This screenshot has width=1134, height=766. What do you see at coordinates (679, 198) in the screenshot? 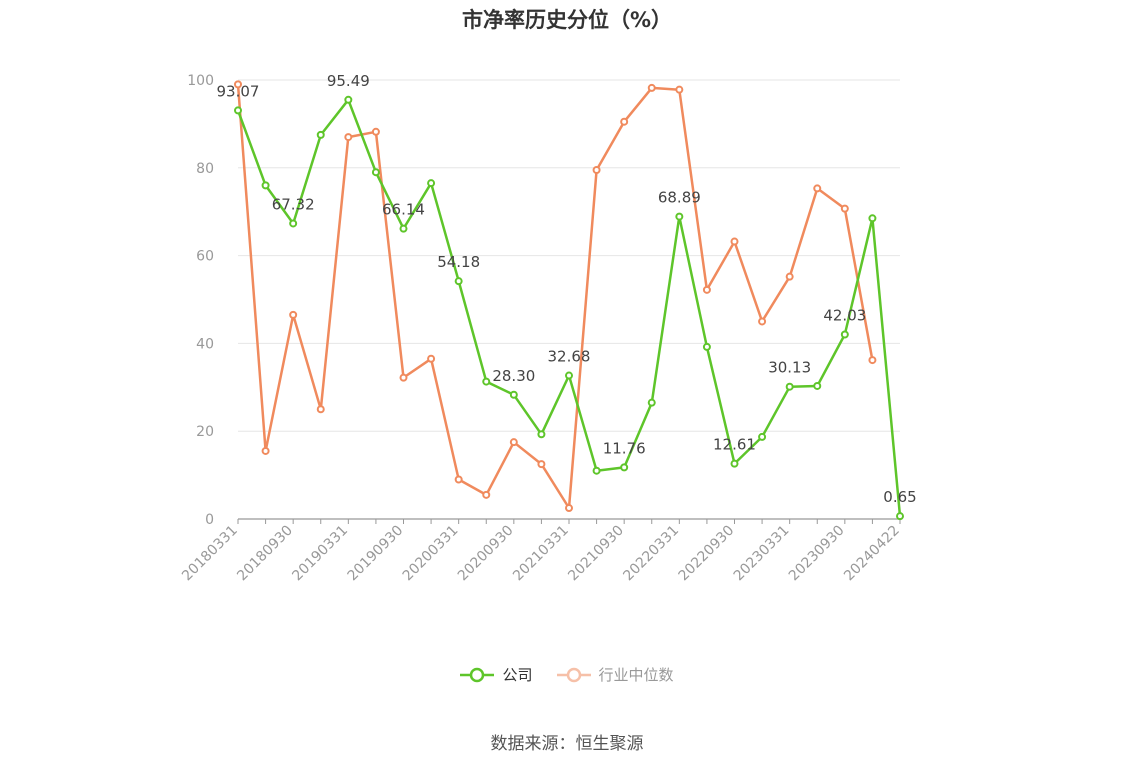
I see `data-label: 68.89` at bounding box center [679, 198].